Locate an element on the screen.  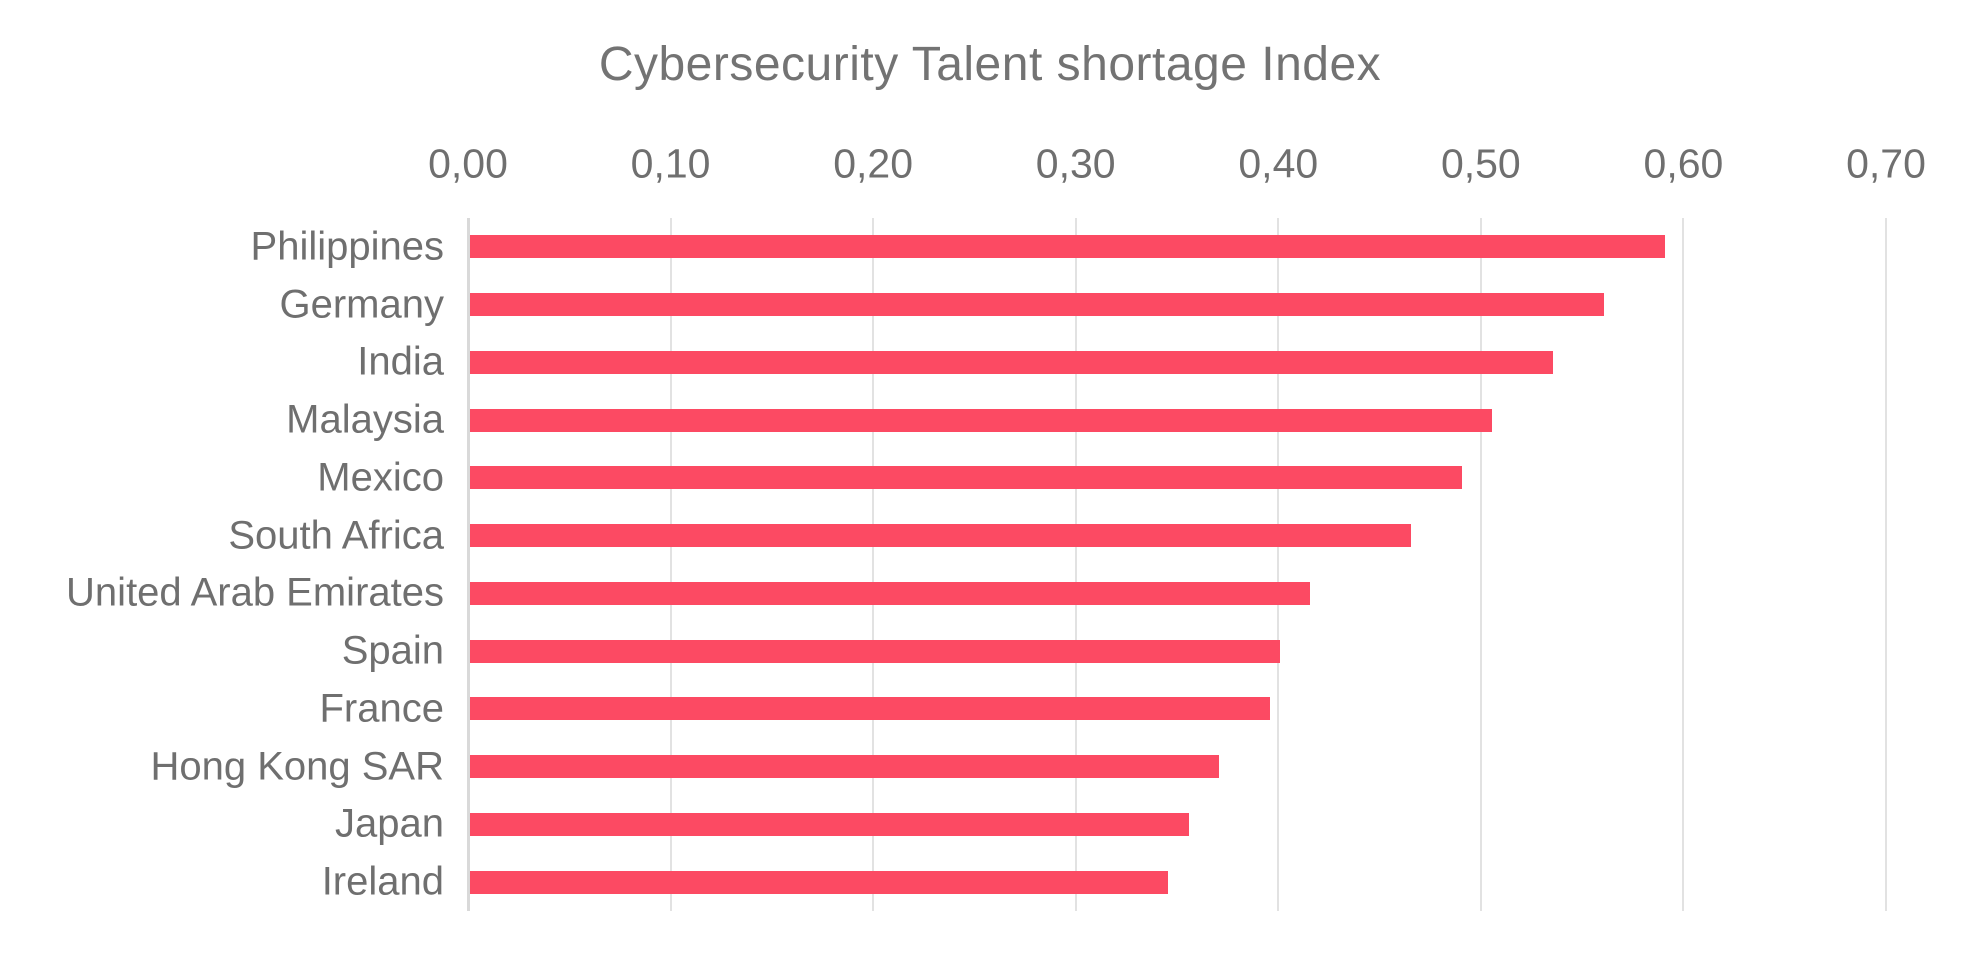
x-axis-tick-label: 0,10 is located at coordinates (670, 163).